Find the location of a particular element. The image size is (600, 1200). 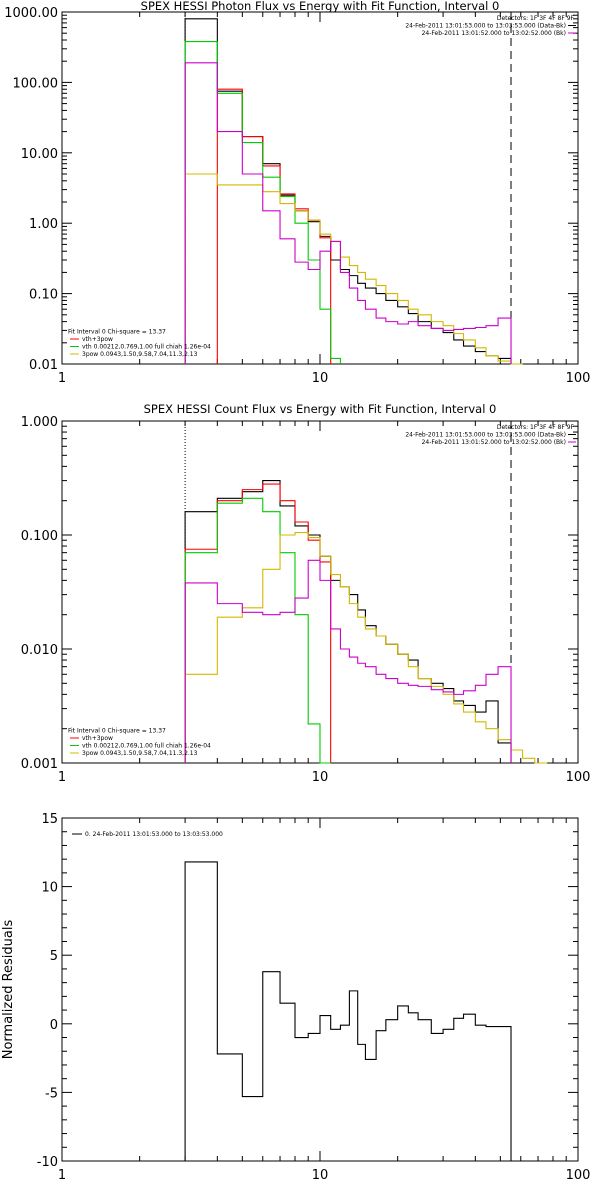

y-tick-label: 1000.00 is located at coordinates (31, 13).